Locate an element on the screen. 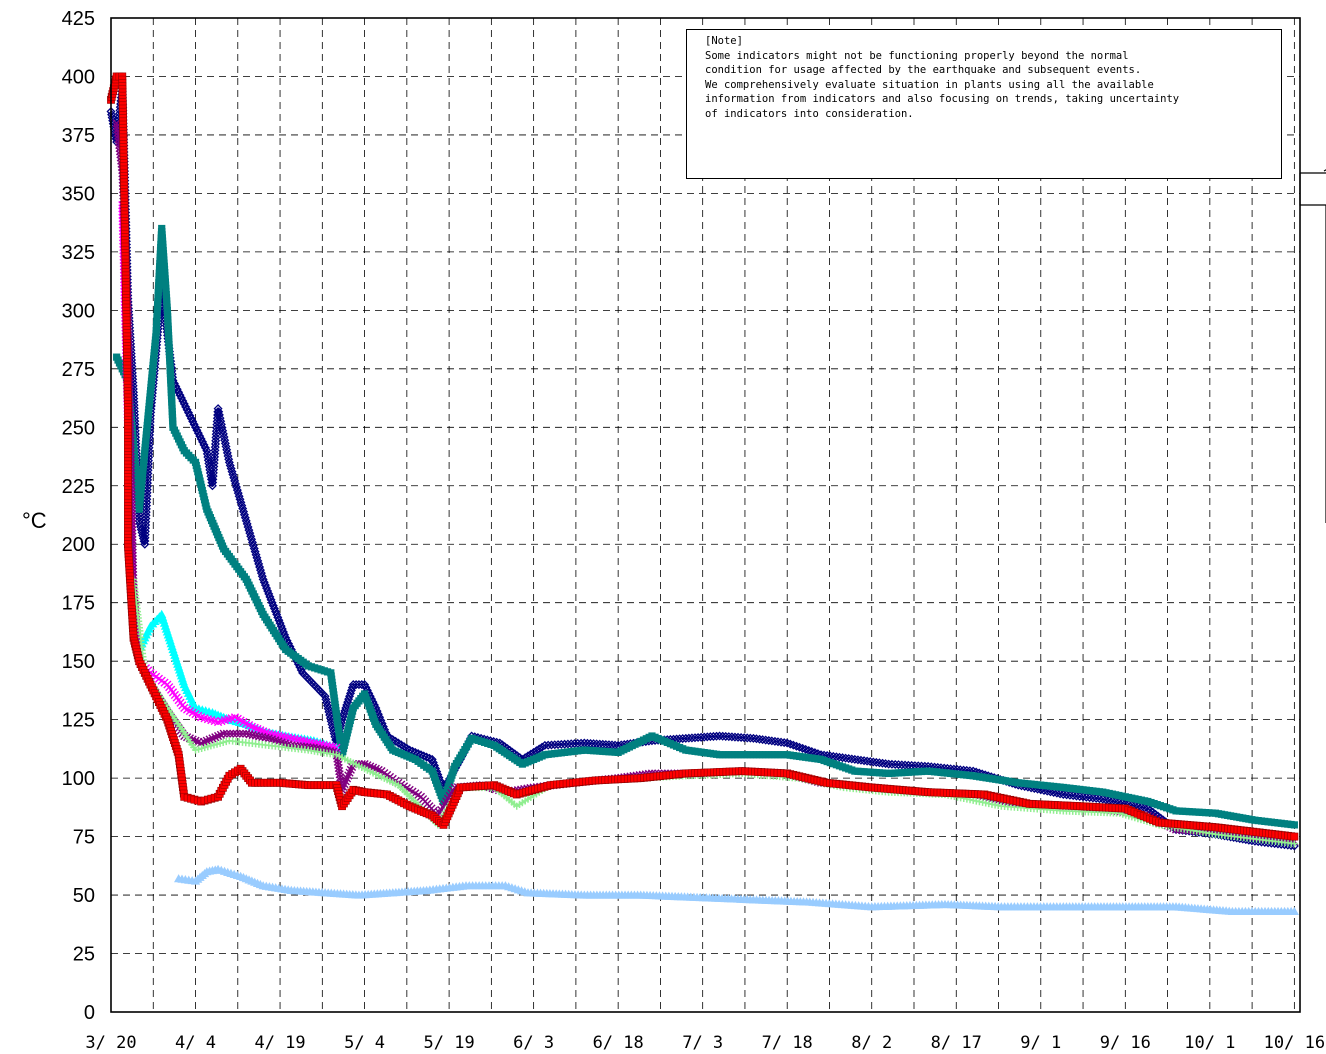  x-tick-label: 8/ 17 is located at coordinates (956, 1043).